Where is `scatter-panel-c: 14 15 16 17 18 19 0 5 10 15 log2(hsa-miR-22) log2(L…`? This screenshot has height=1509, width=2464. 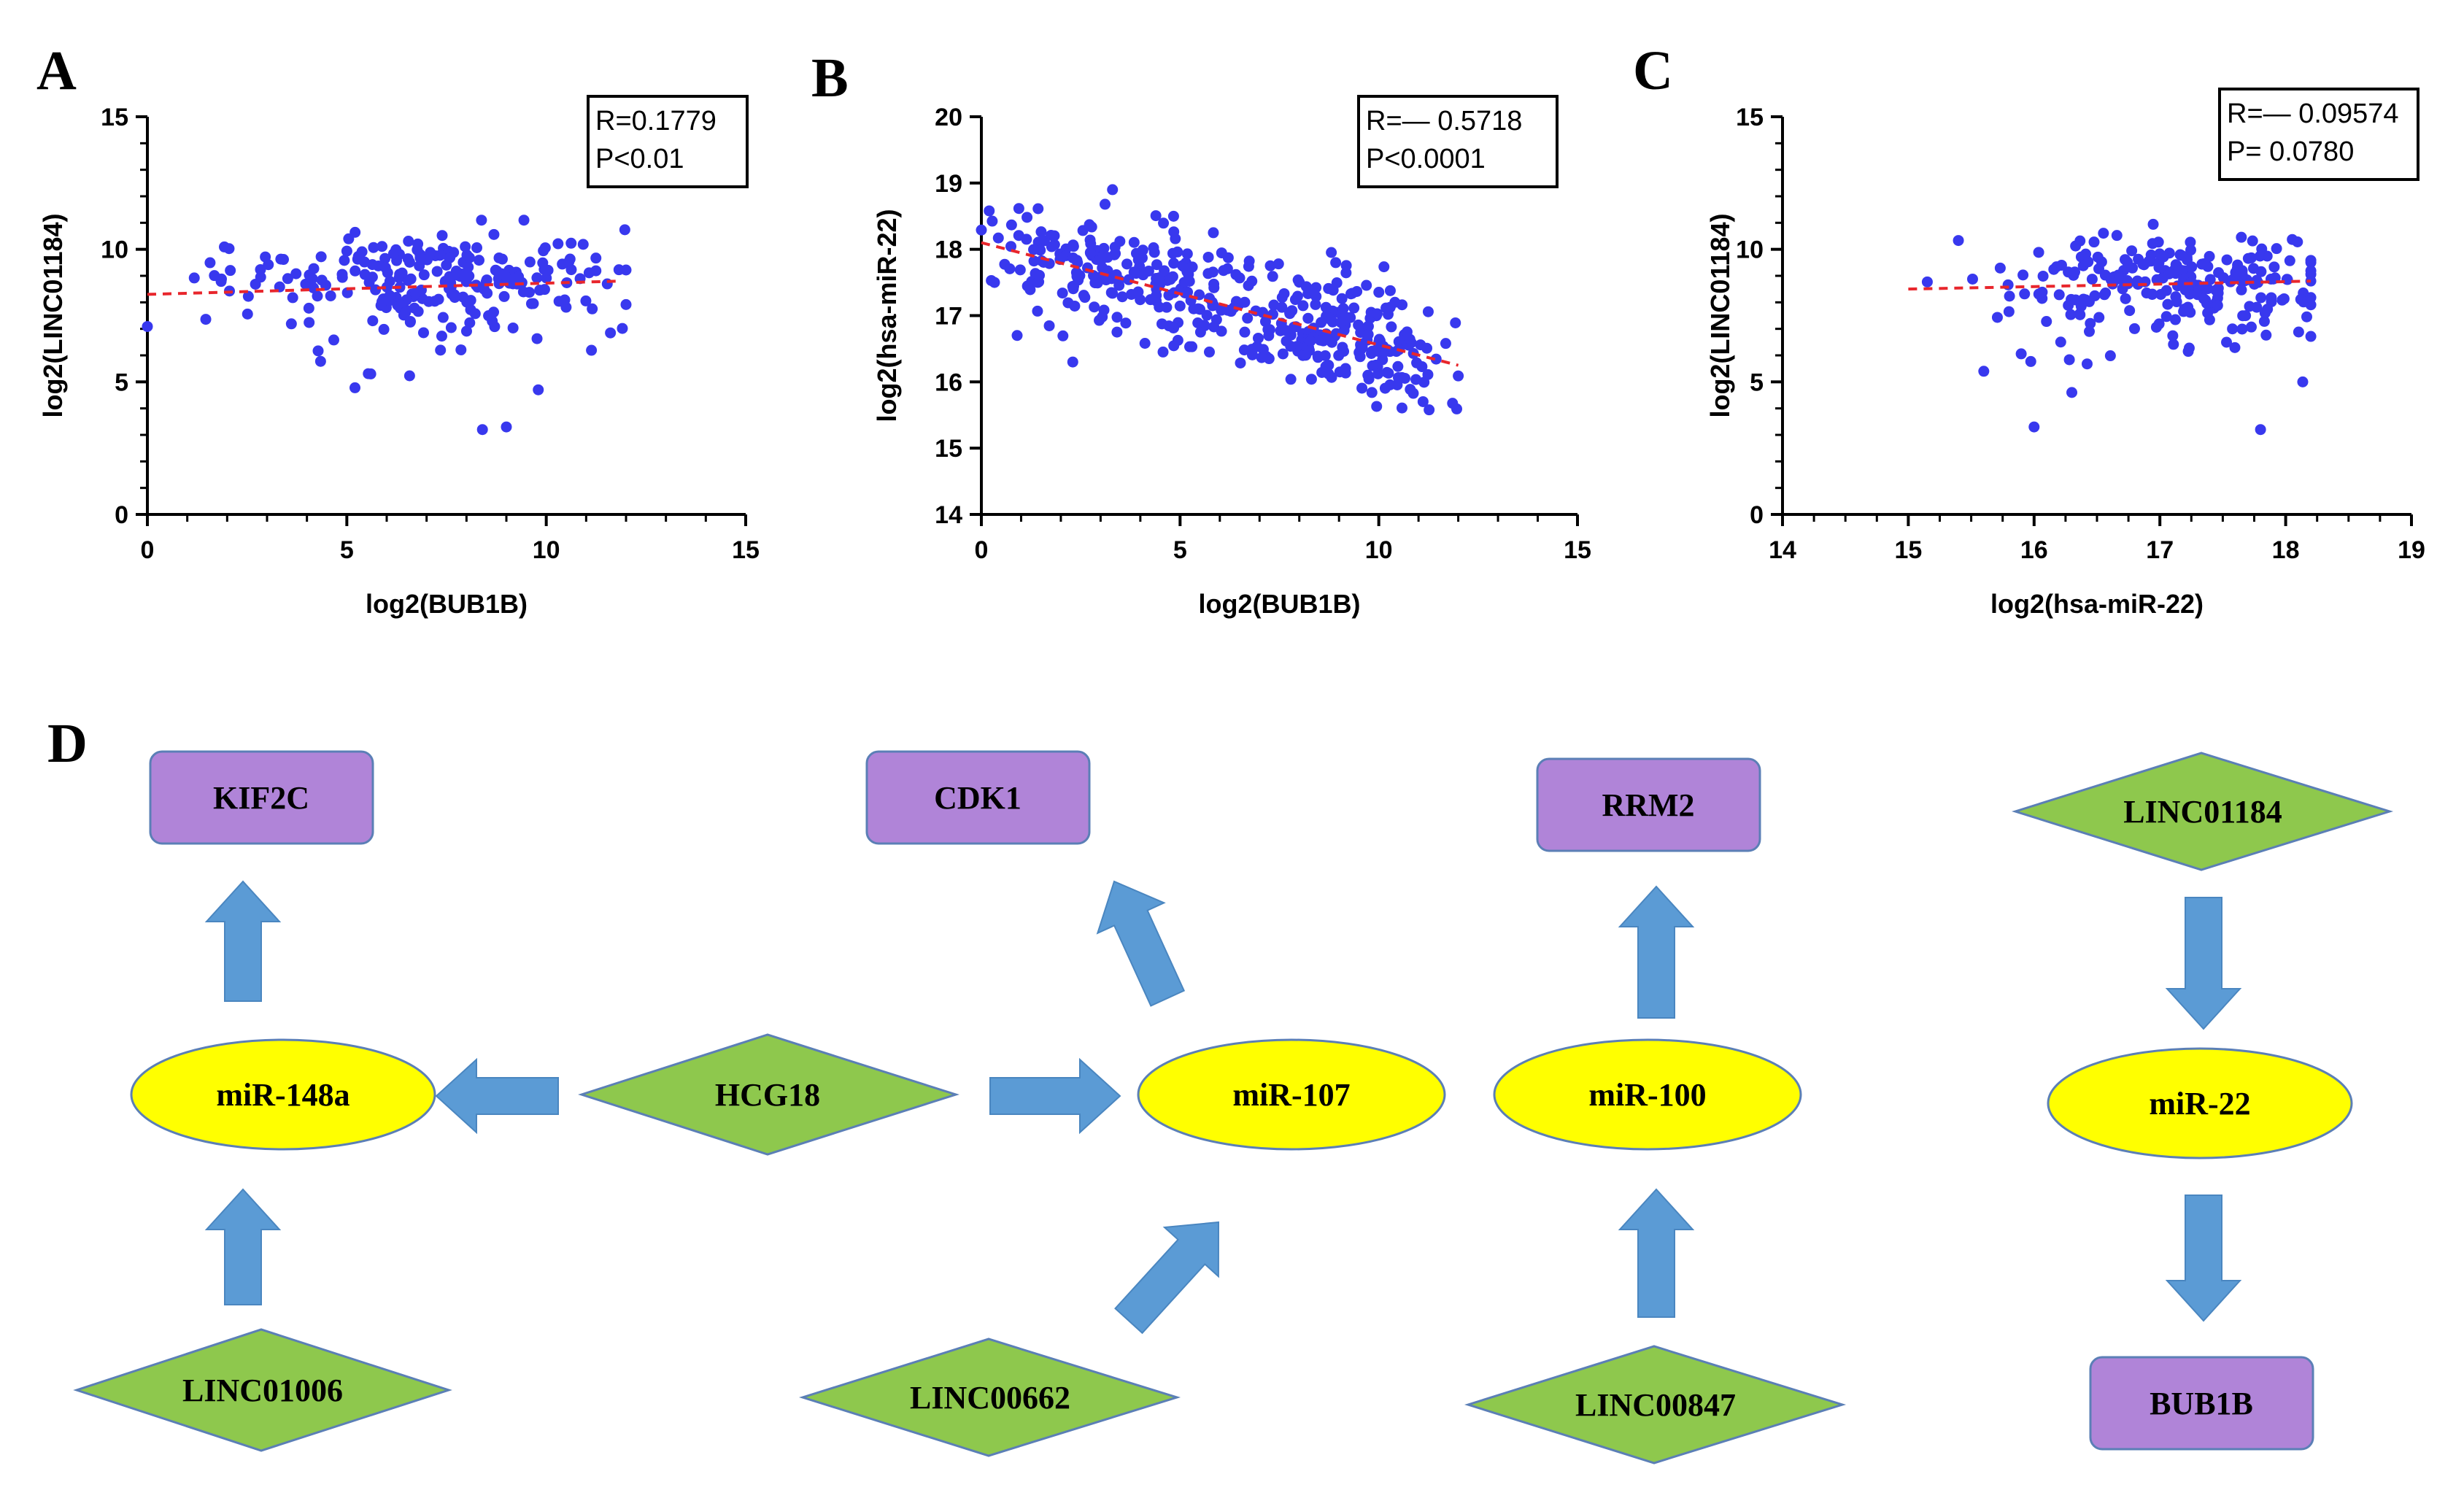
scatter-panel-c: 14 15 16 17 18 19 0 5 10 15 log2(hsa-miR-22) log2(L… is located at coordinates (2065, 353).